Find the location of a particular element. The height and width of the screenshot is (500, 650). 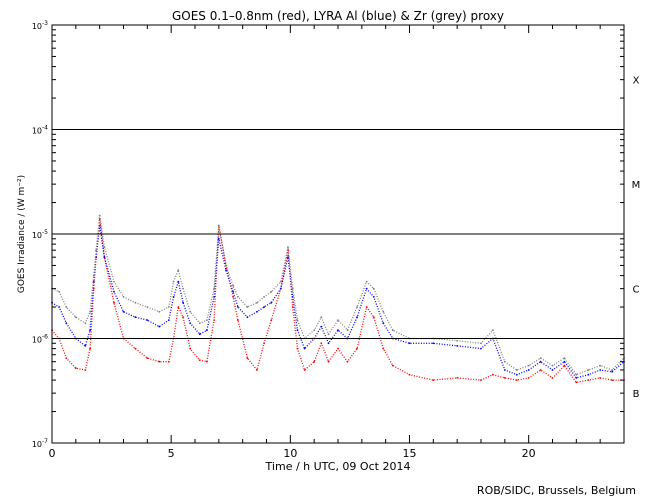

x-tick-label: 15 is located at coordinates (410, 453).